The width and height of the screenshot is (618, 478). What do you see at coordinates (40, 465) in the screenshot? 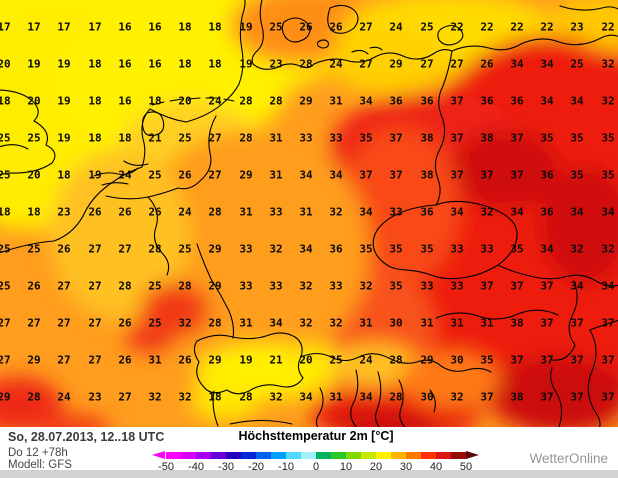
I see `model-name-text: Modell: GFS` at bounding box center [40, 465].